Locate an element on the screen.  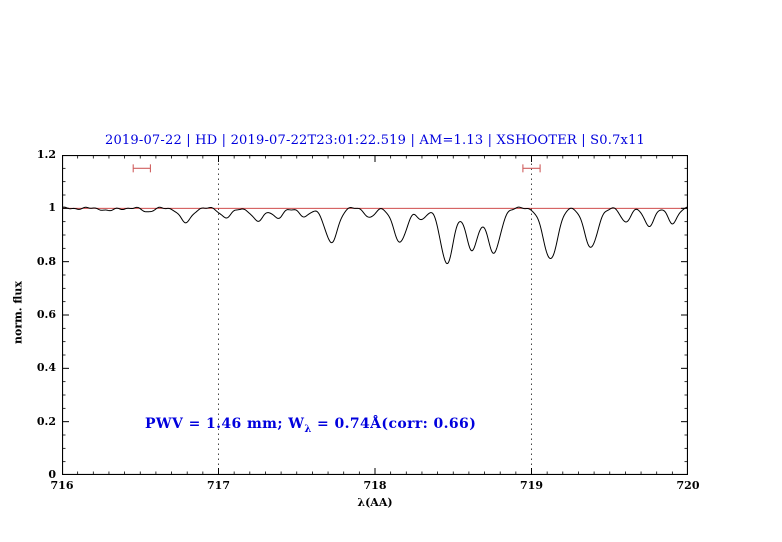
y-tick-label: 0.2 is located at coordinates (46, 421).